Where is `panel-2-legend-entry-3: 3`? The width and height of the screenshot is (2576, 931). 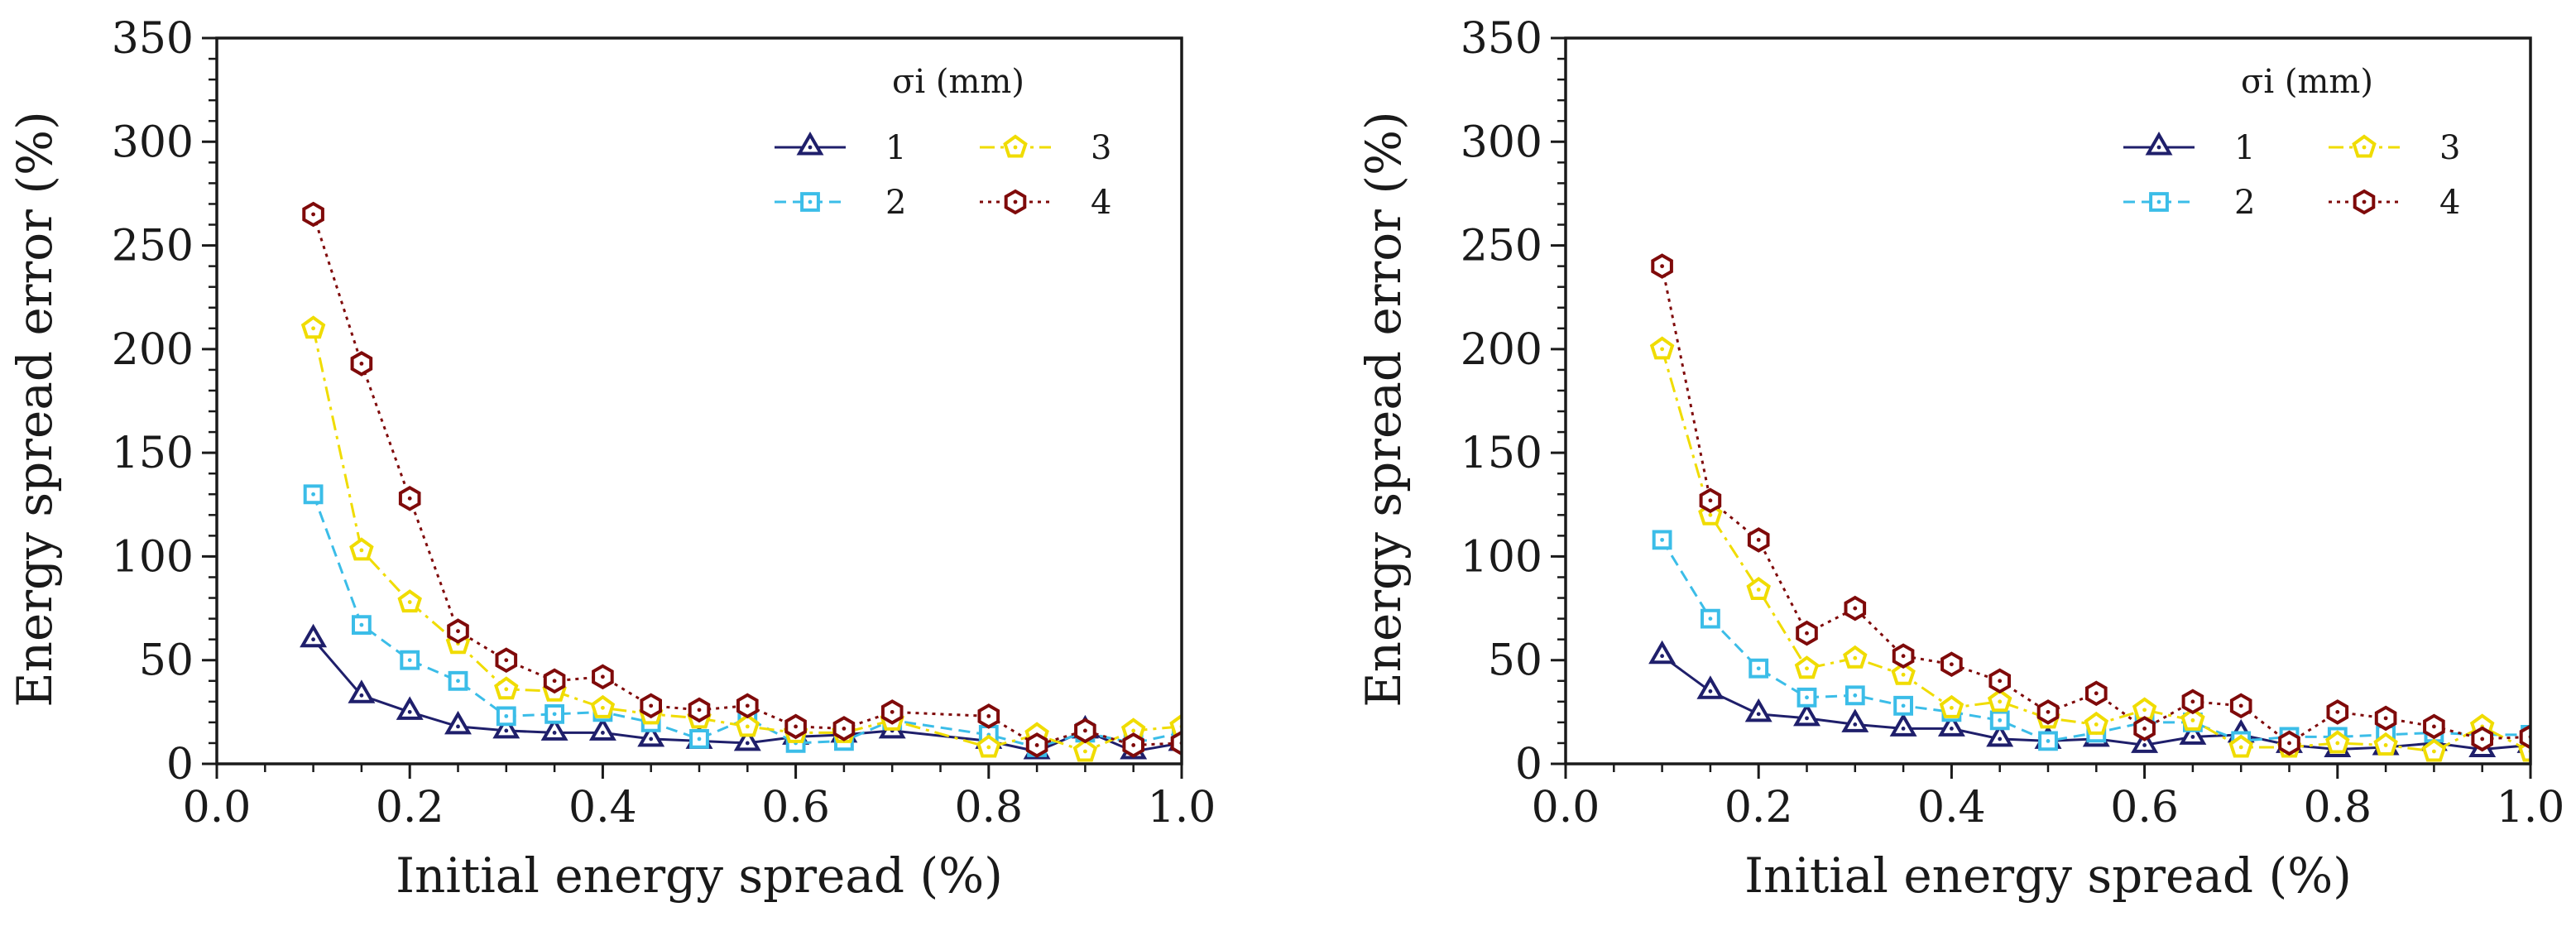
panel-2-legend-entry-3: 3 is located at coordinates (2395, 148).